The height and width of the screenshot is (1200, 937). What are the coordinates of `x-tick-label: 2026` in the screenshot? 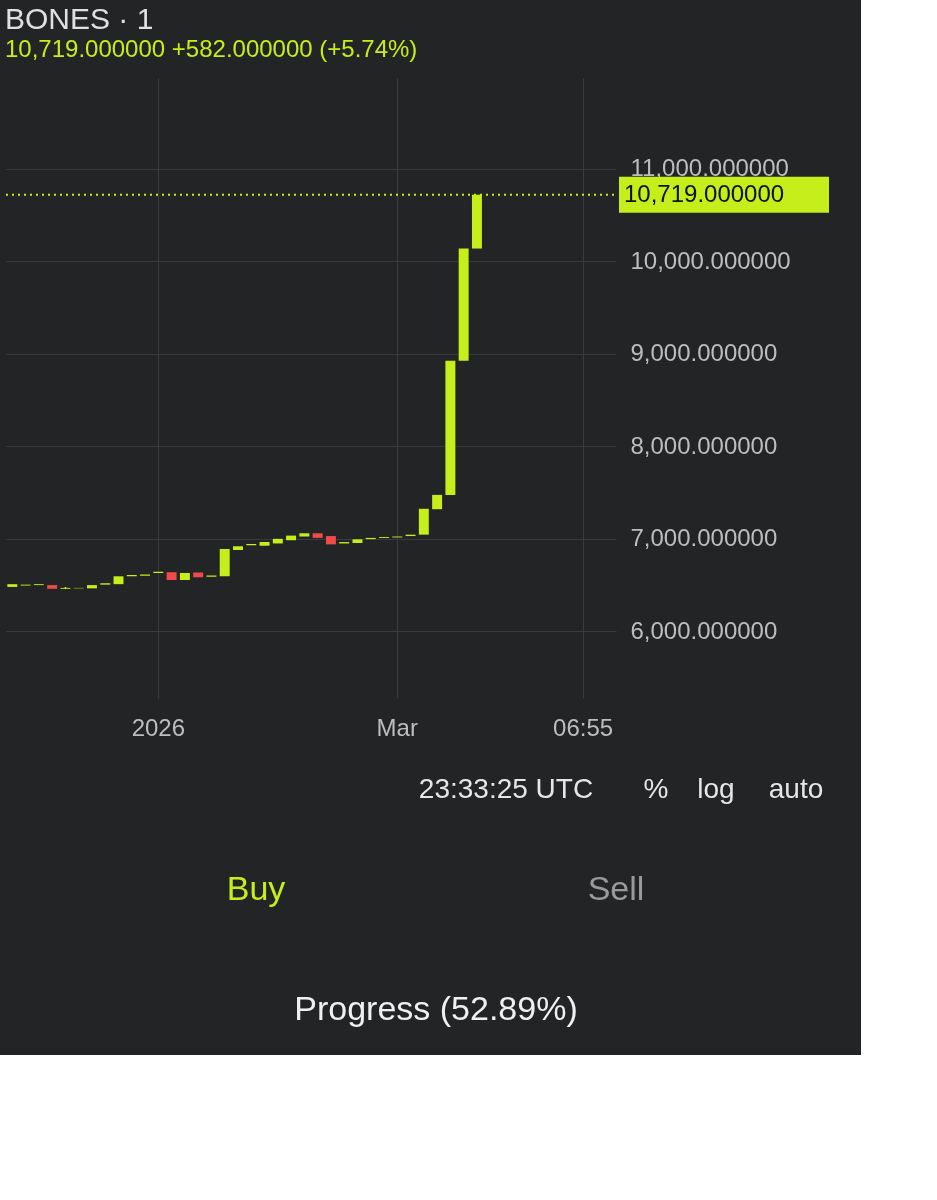 It's located at (158, 727).